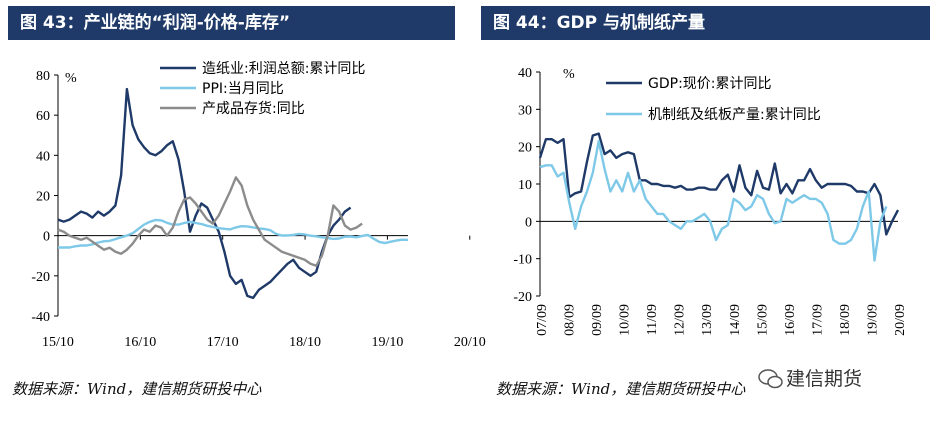  I want to click on legend-label: GDP:现价:累计同比, so click(710, 84).